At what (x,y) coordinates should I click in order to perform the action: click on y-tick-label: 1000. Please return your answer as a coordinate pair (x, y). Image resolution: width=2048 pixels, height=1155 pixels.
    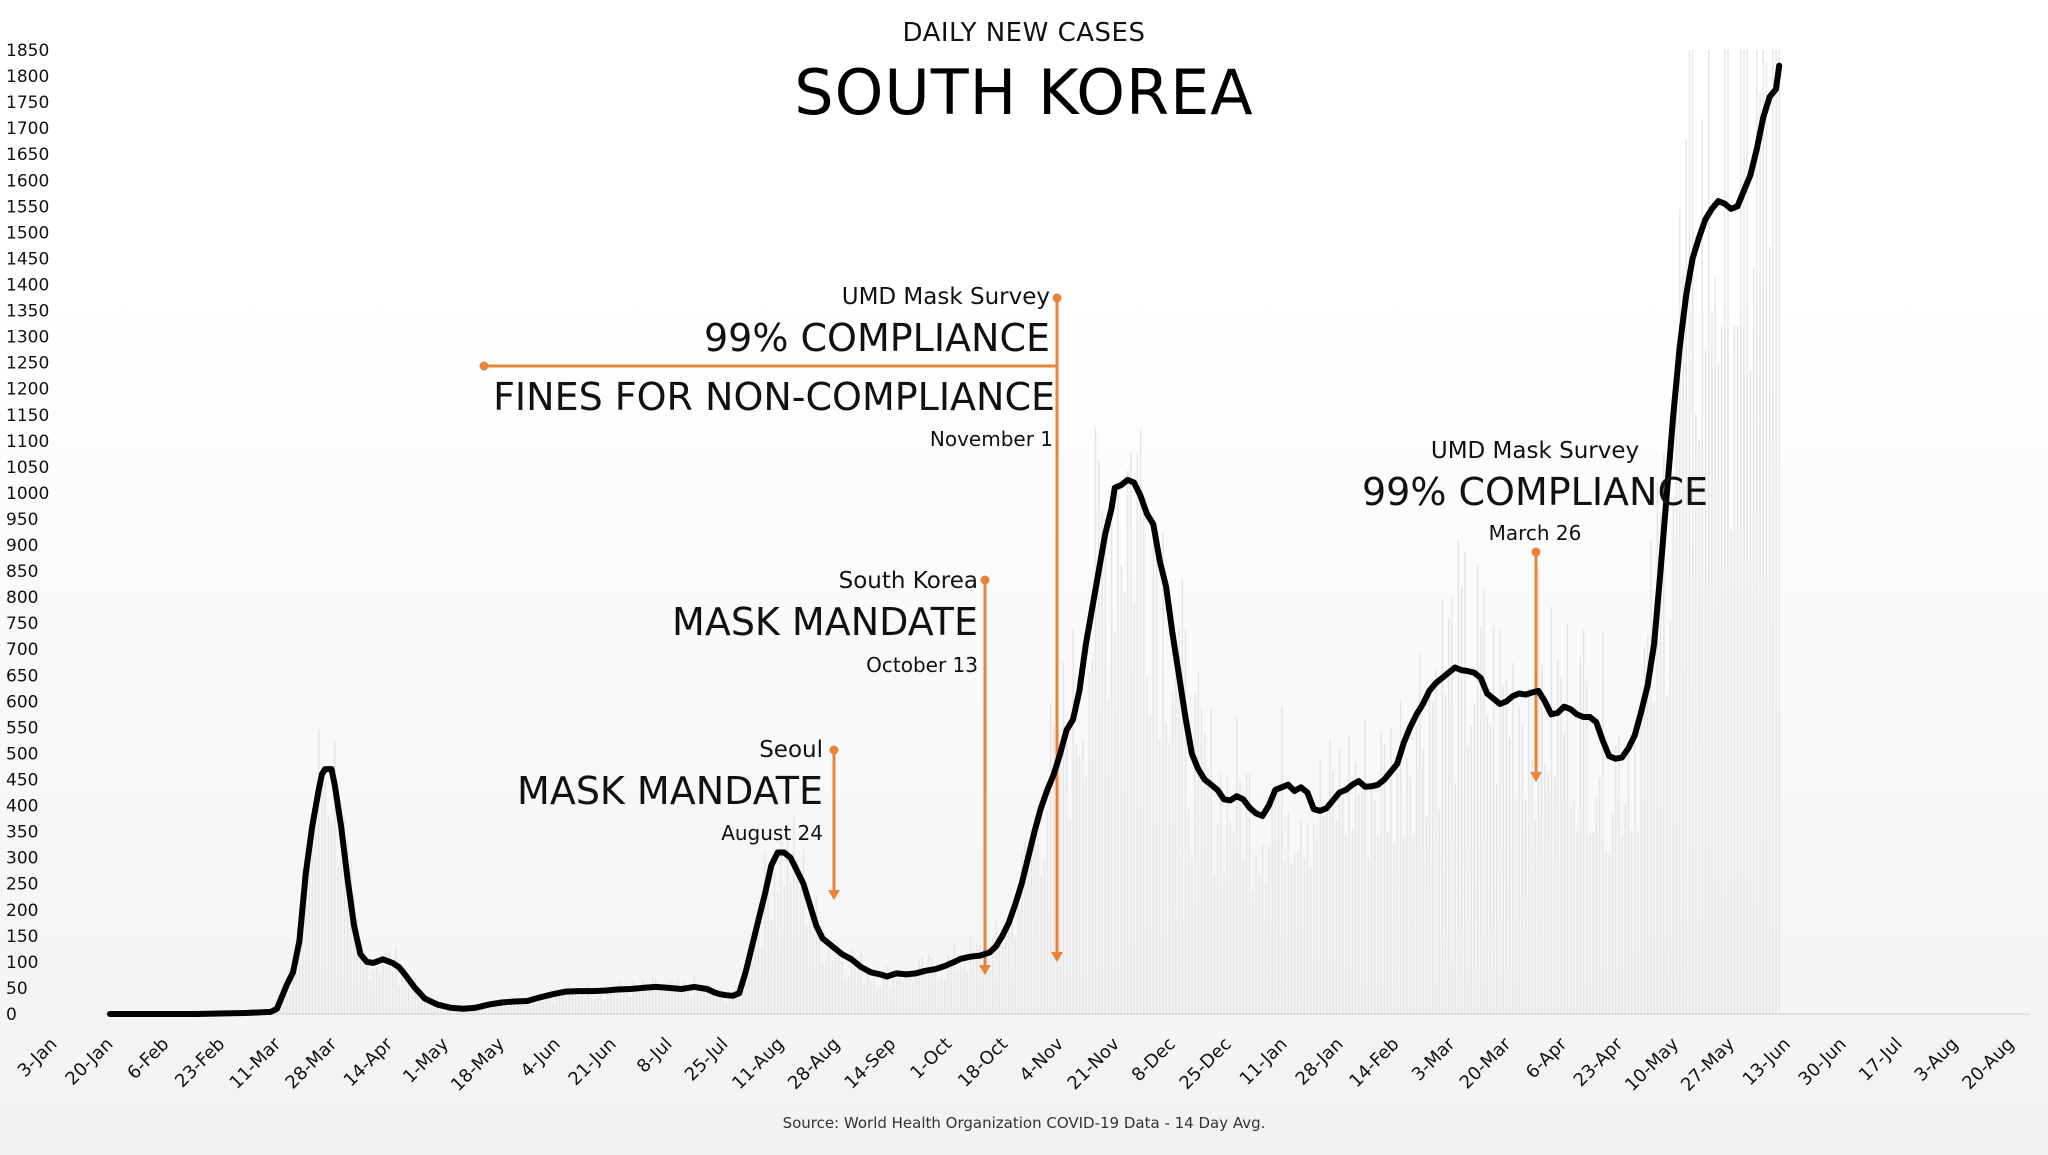
    Looking at the image, I should click on (27, 494).